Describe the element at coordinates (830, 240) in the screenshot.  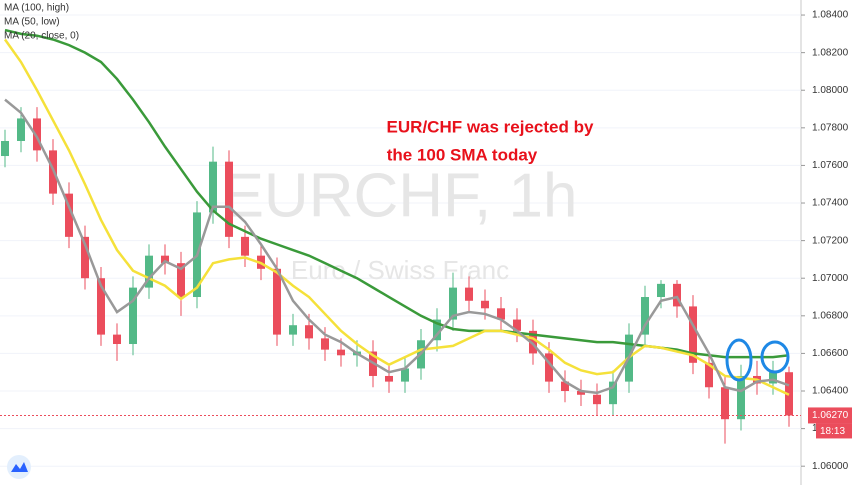
I see `y-tick-label: 1.07200` at that location.